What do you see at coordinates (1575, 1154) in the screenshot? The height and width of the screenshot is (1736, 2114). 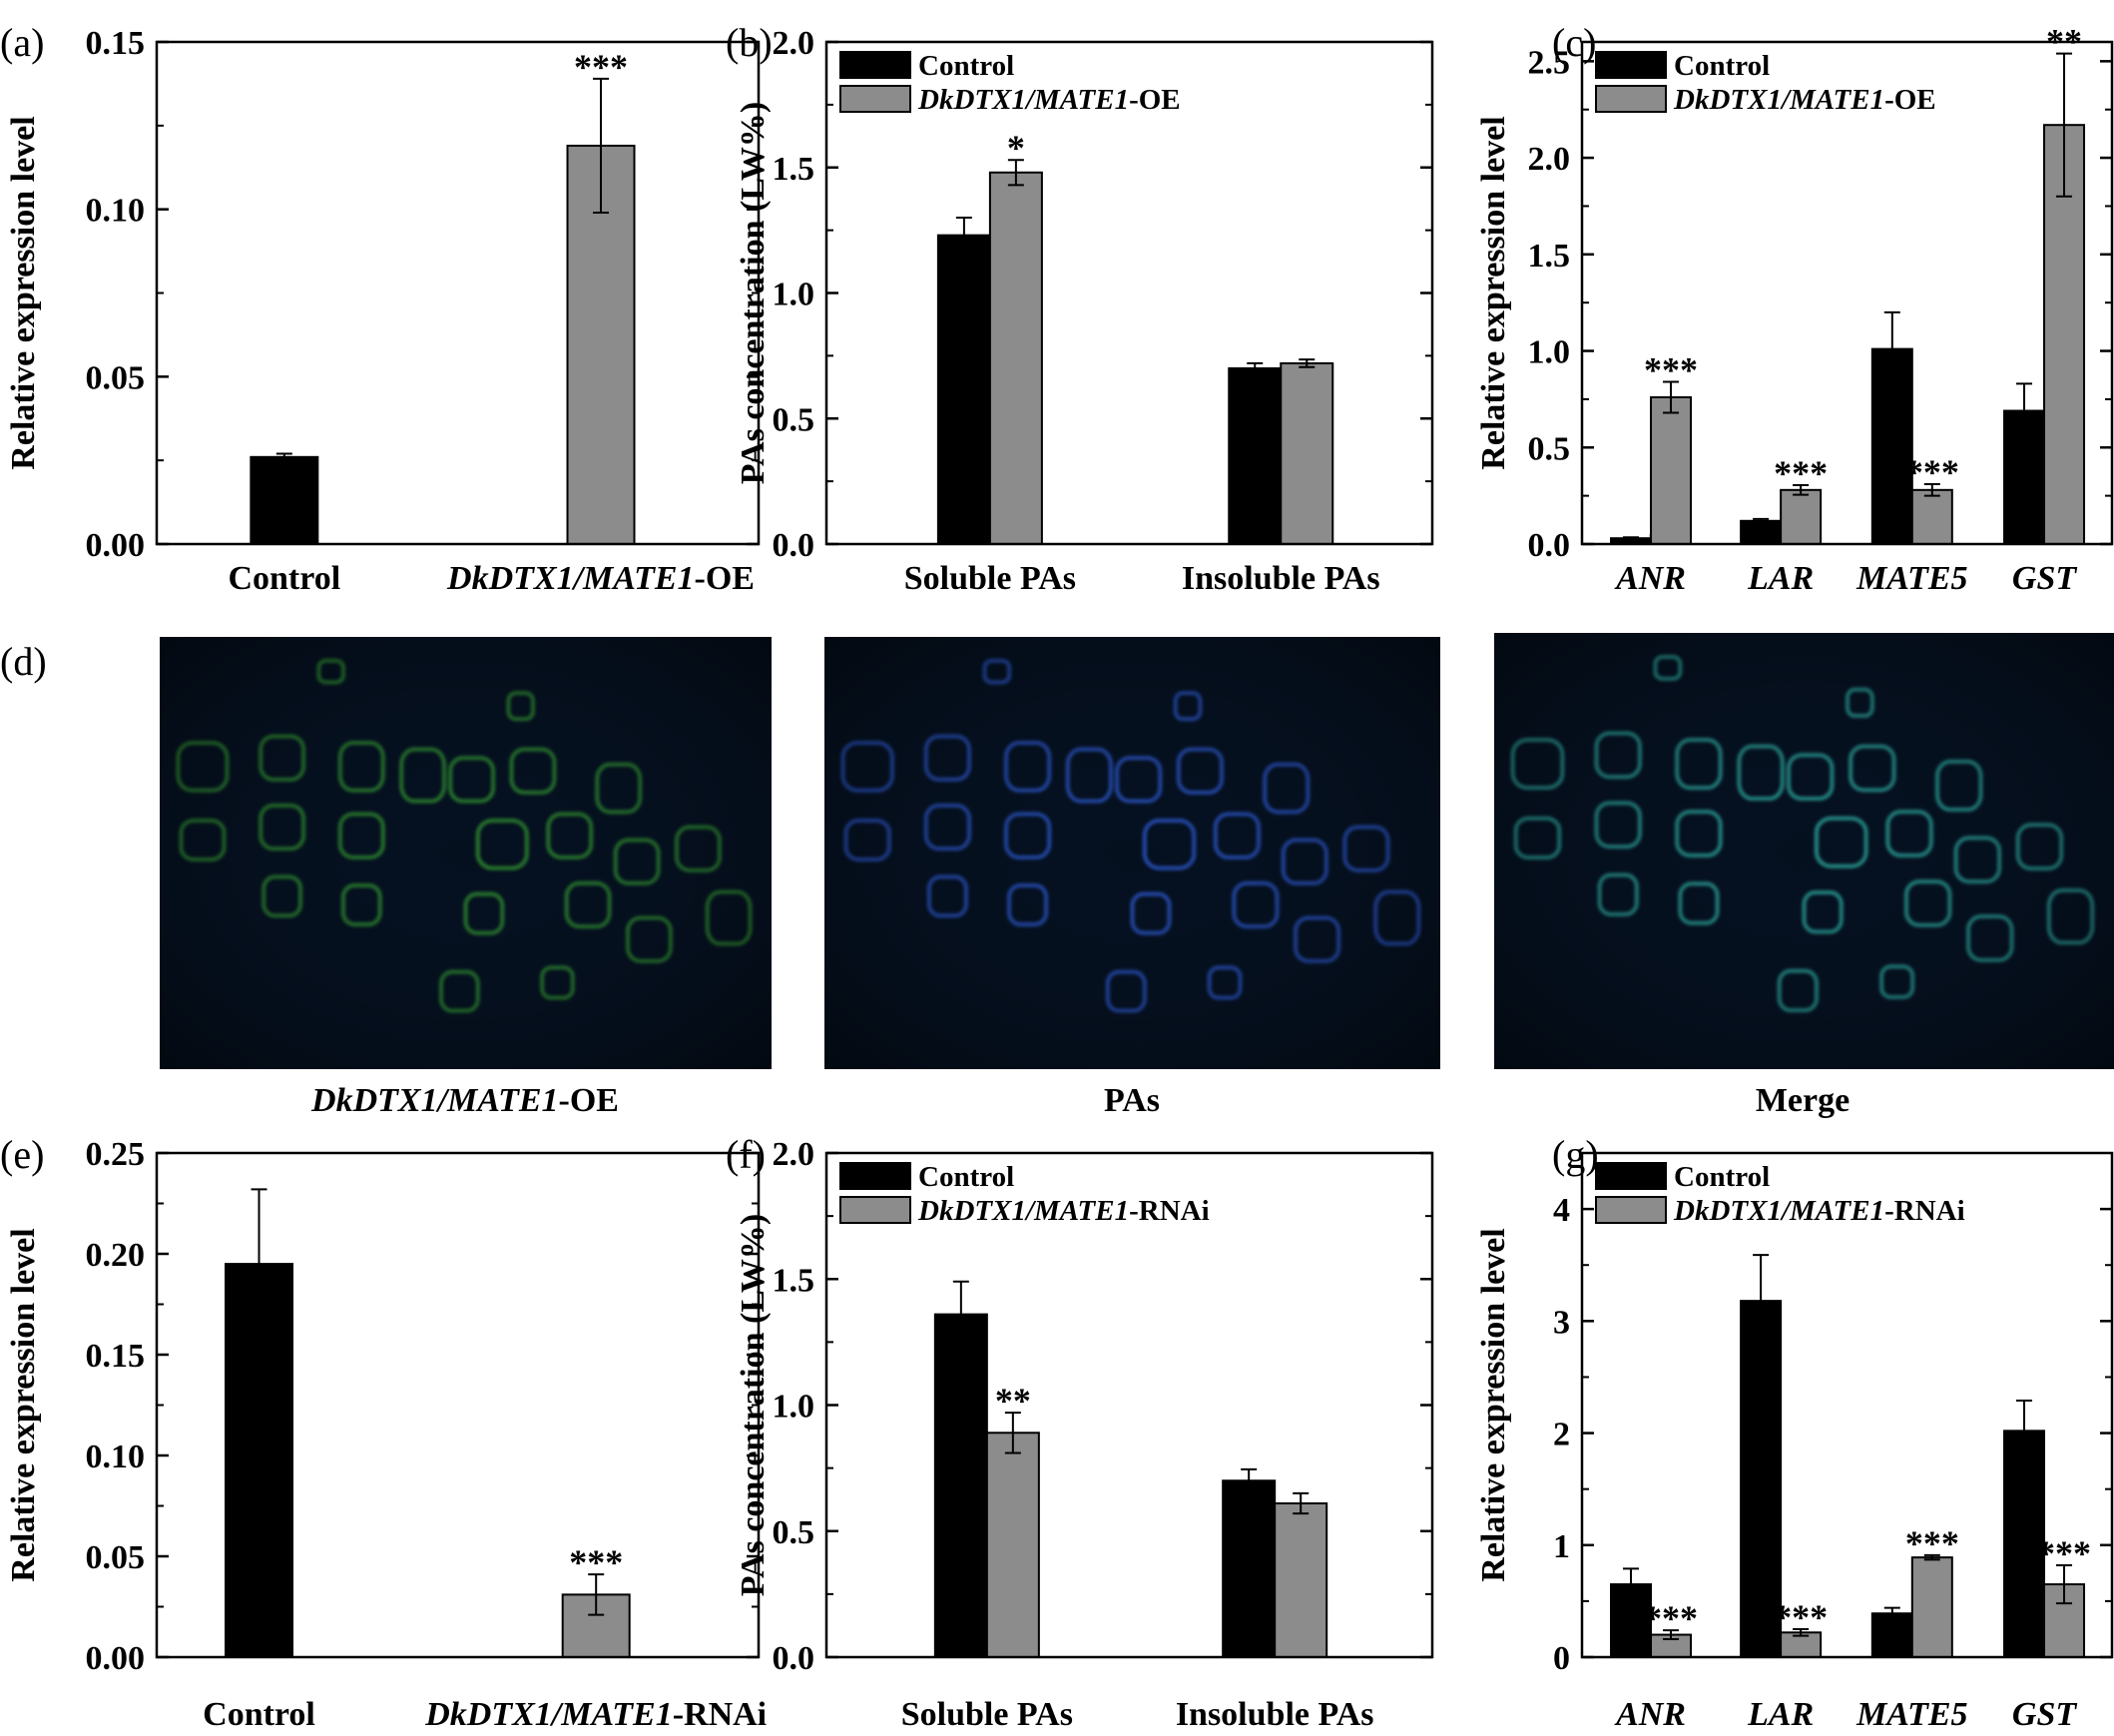 I see `panel-letter: (g)` at bounding box center [1575, 1154].